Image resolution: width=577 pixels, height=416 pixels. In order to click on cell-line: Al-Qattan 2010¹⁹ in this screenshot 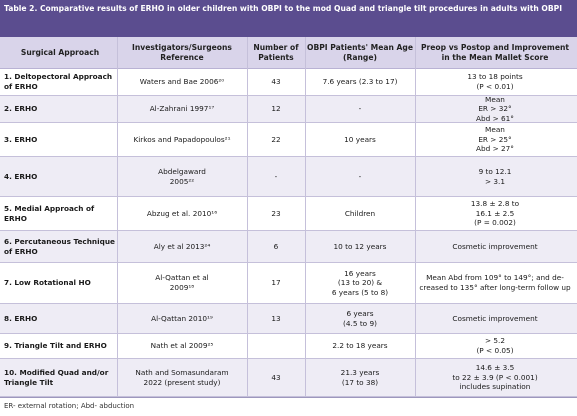, I will do `click(182, 318)`.